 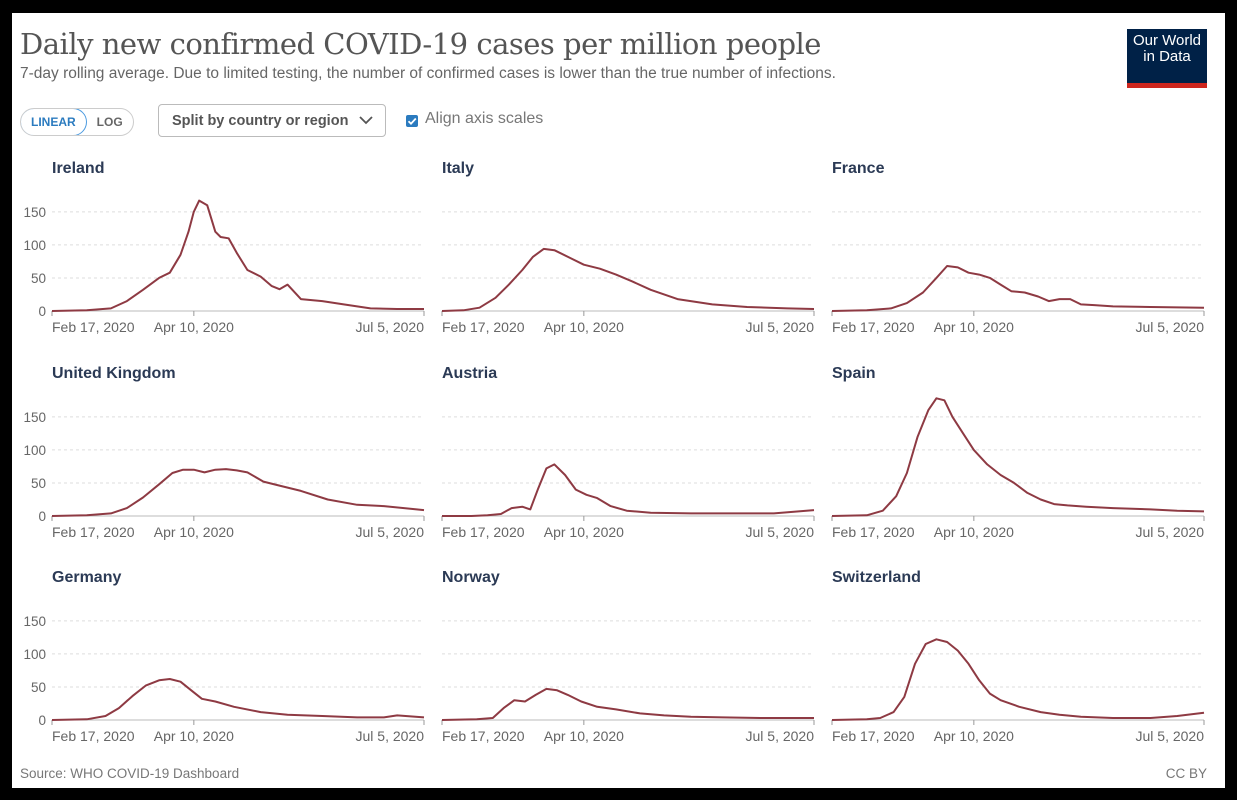 What do you see at coordinates (1018, 457) in the screenshot?
I see `series-line-spain` at bounding box center [1018, 457].